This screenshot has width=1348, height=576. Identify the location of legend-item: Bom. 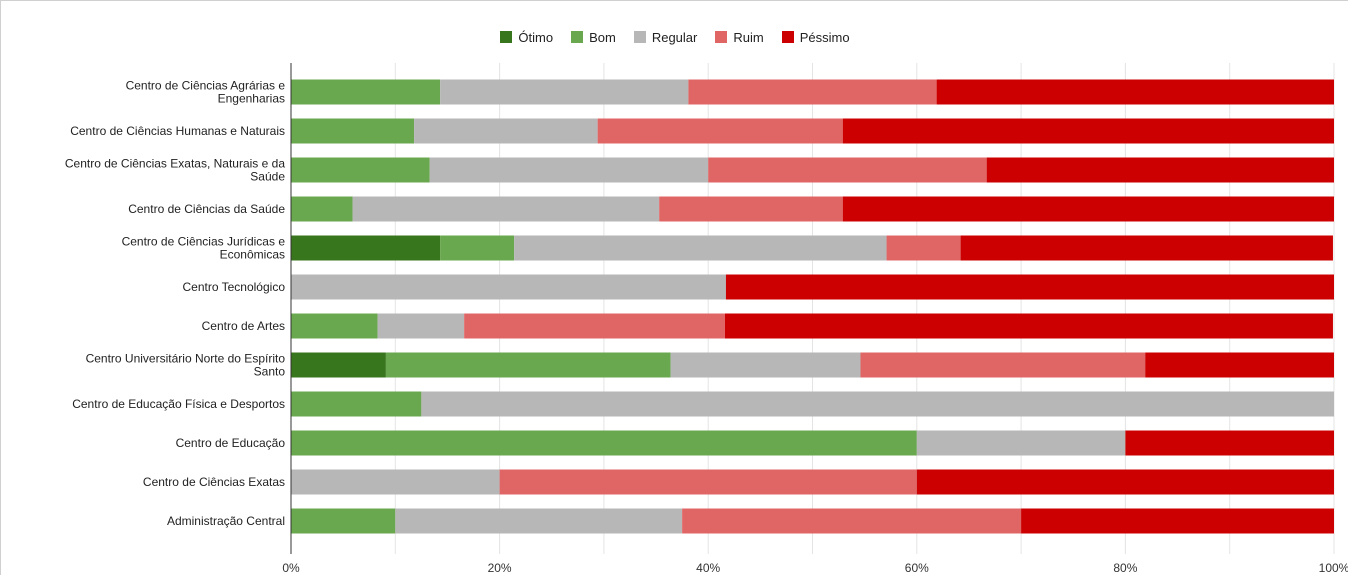
(593, 37).